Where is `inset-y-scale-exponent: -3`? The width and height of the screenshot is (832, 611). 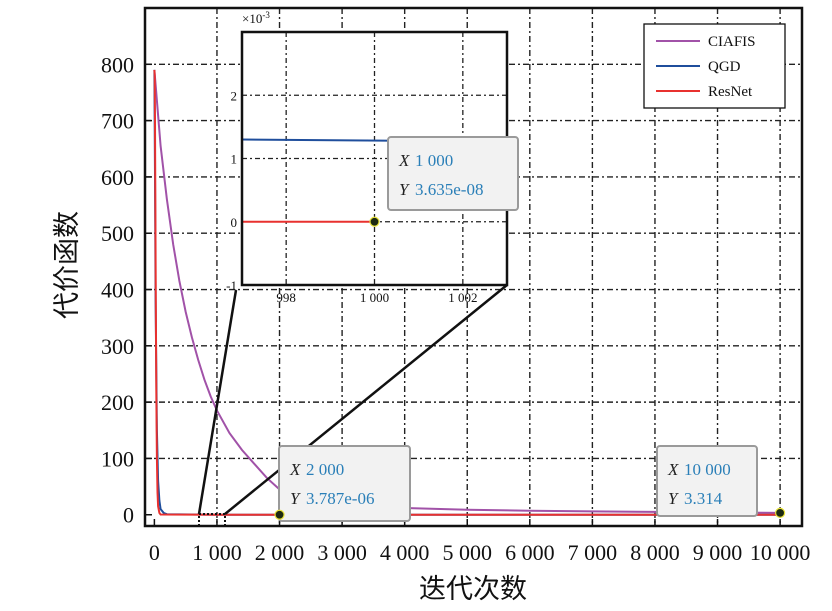
inset-y-scale-exponent: -3 is located at coordinates (266, 15).